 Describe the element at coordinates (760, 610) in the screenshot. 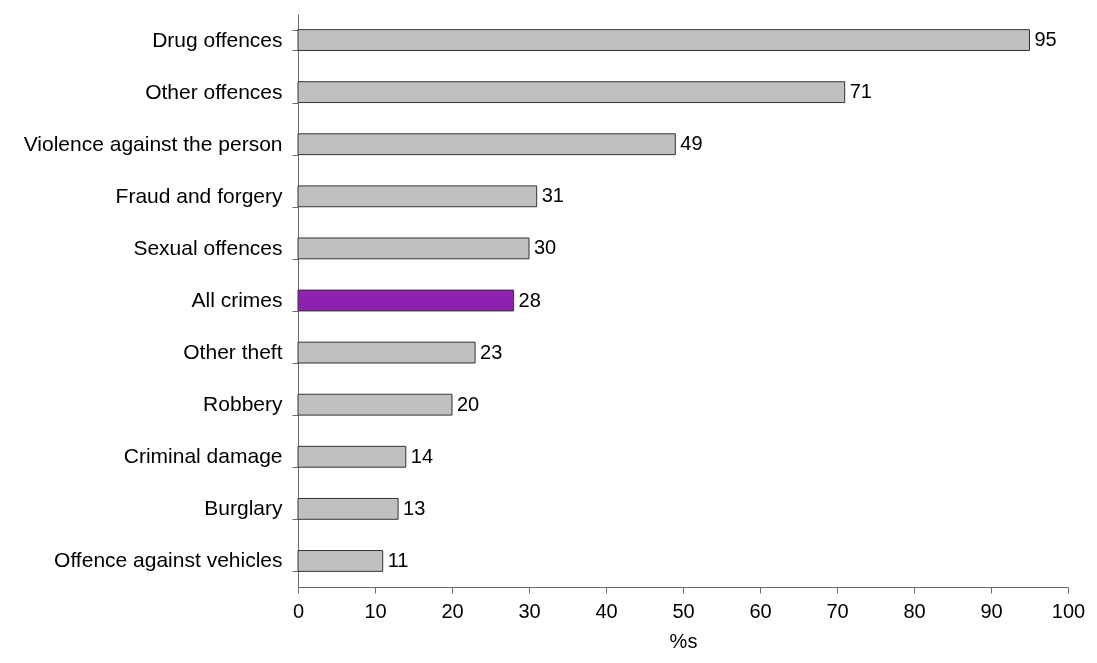

I see `x-tick-label: 60` at that location.